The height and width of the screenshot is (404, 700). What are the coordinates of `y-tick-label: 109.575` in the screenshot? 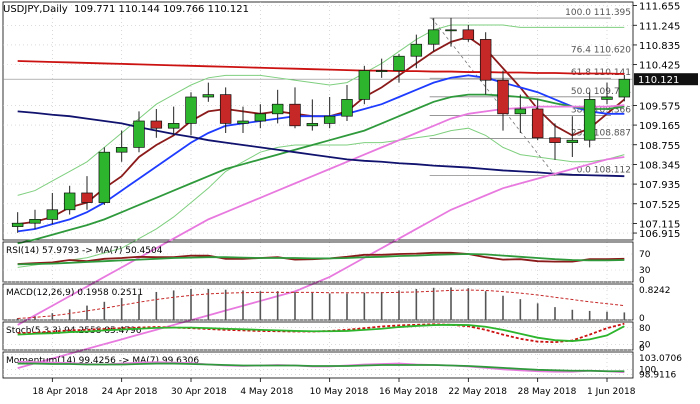 It's located at (659, 106).